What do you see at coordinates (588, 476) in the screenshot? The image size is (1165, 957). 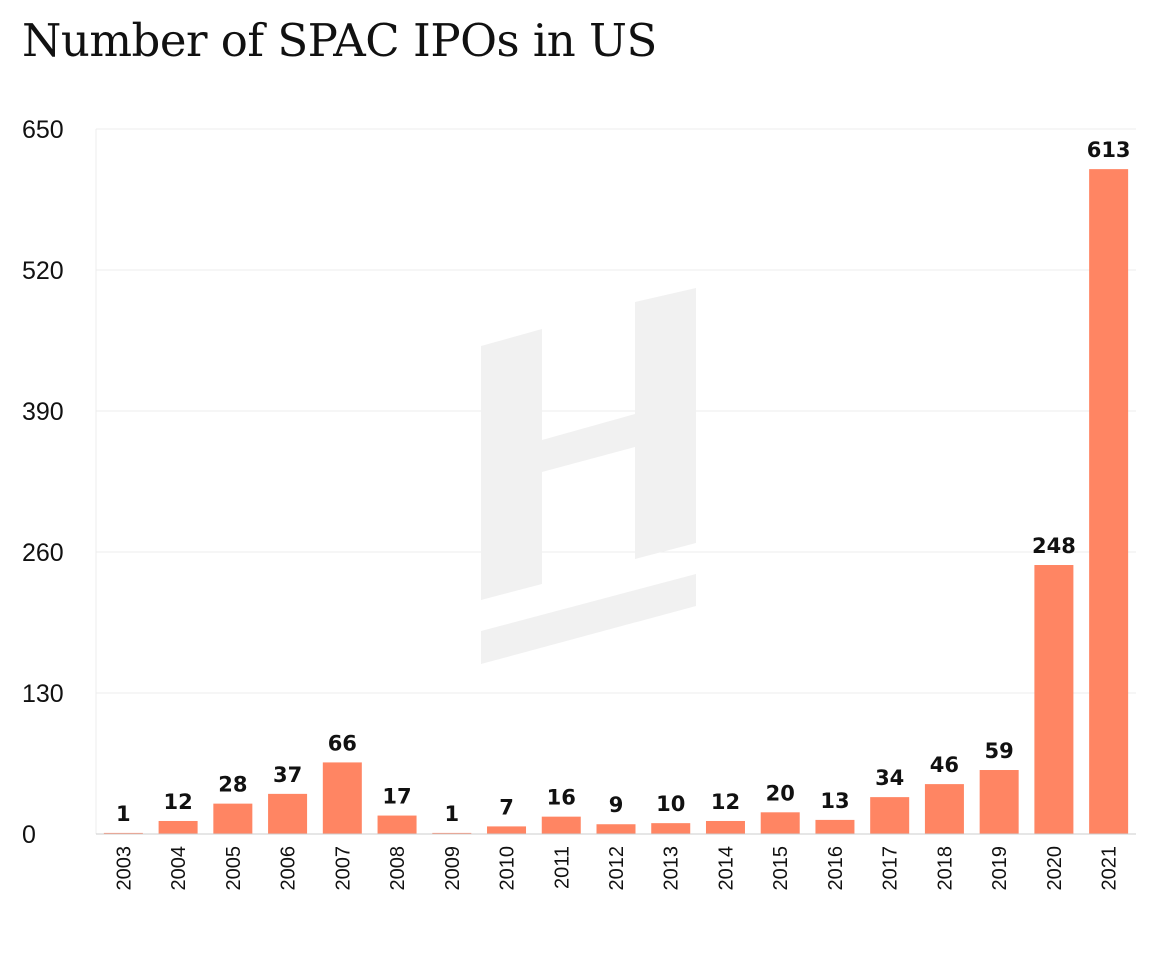 I see `watermark-logo` at bounding box center [588, 476].